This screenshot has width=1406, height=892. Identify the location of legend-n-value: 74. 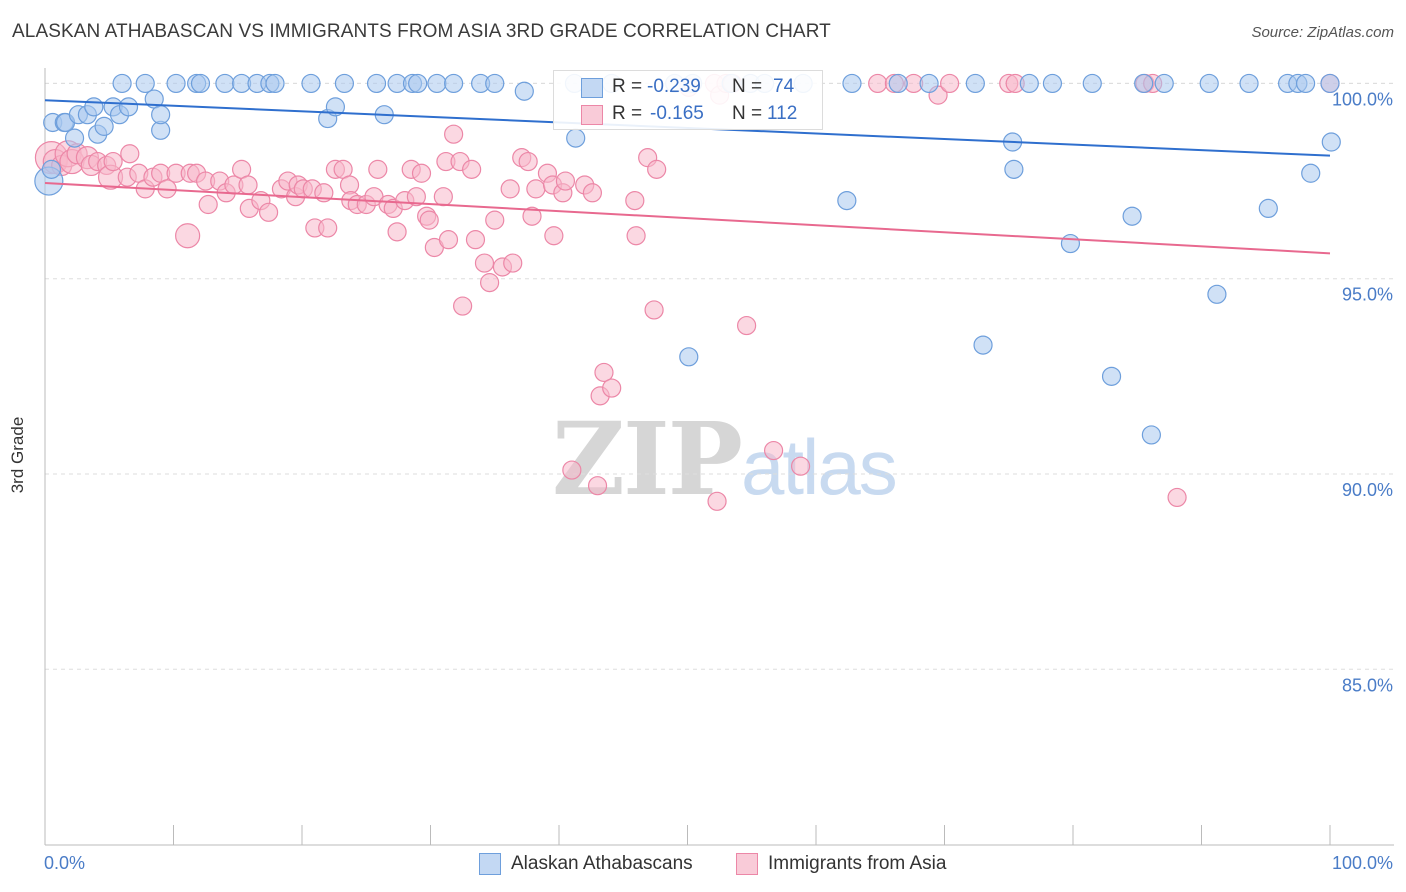
(784, 86).